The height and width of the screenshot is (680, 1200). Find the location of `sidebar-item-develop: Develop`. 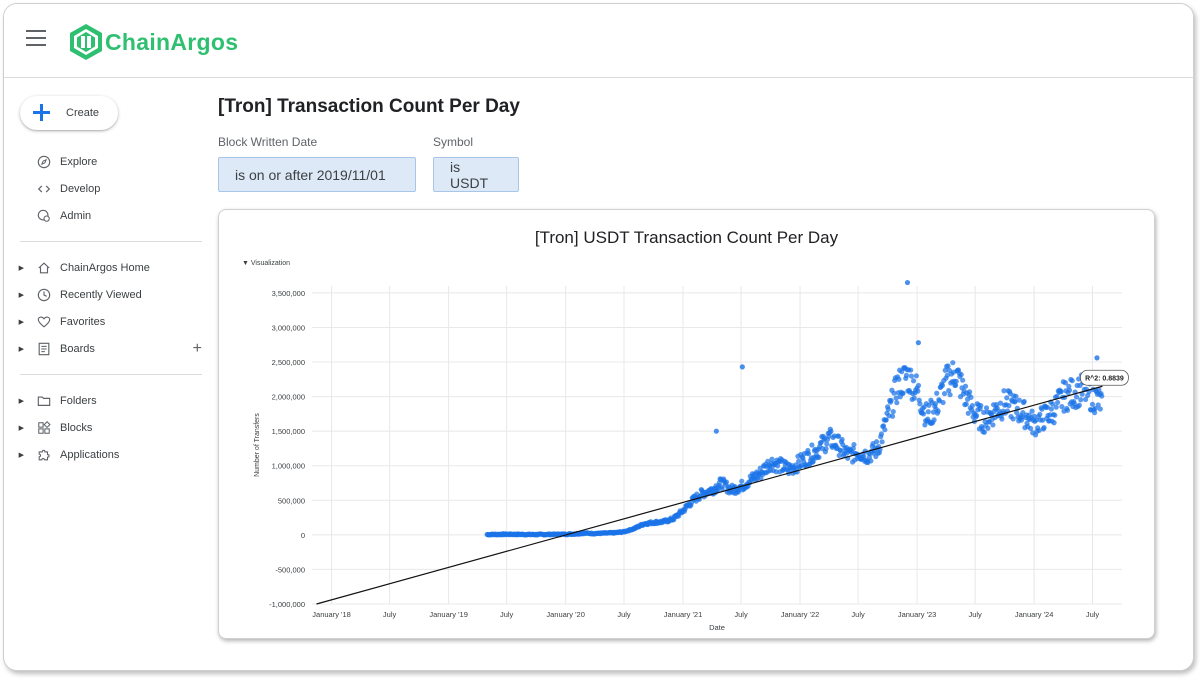

sidebar-item-develop: Develop is located at coordinates (111, 188).